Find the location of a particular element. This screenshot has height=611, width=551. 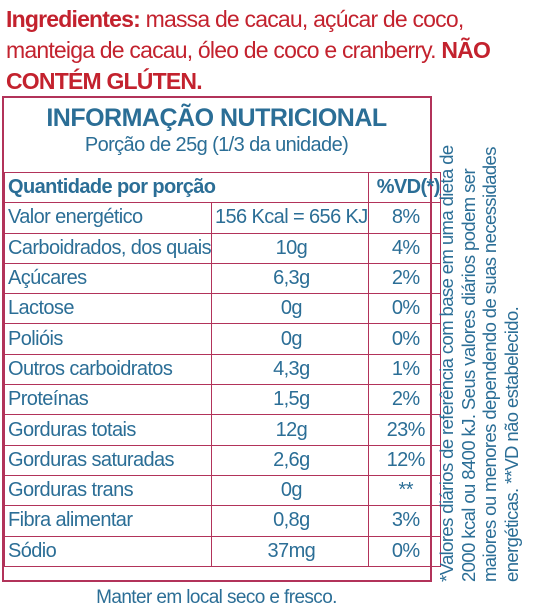

table-row: Polióis 0g 0% is located at coordinates (222, 339).